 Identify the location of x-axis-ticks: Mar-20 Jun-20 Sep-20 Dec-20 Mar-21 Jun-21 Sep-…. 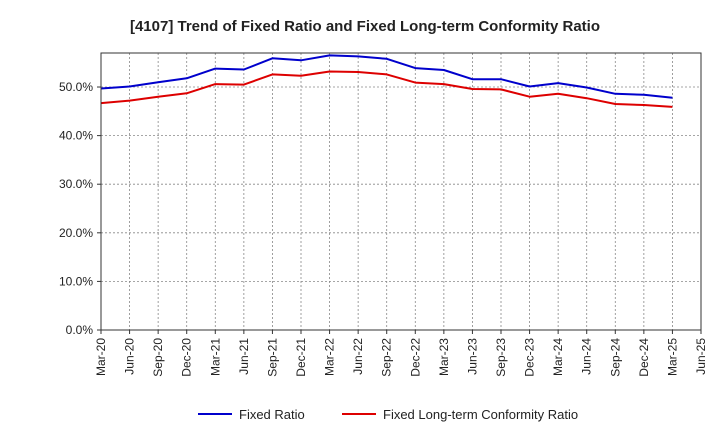
(401, 353).